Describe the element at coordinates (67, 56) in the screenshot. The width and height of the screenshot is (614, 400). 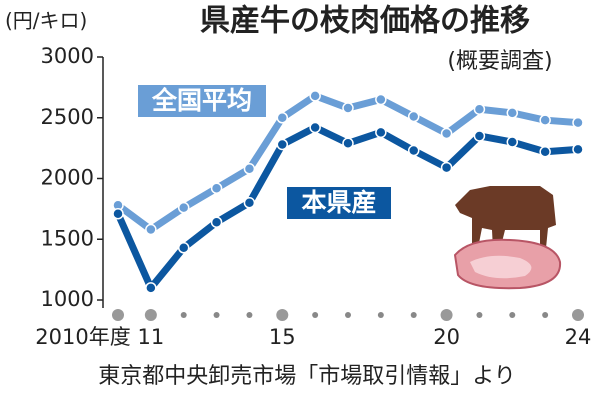
I see `y-tick-label: 3000` at that location.